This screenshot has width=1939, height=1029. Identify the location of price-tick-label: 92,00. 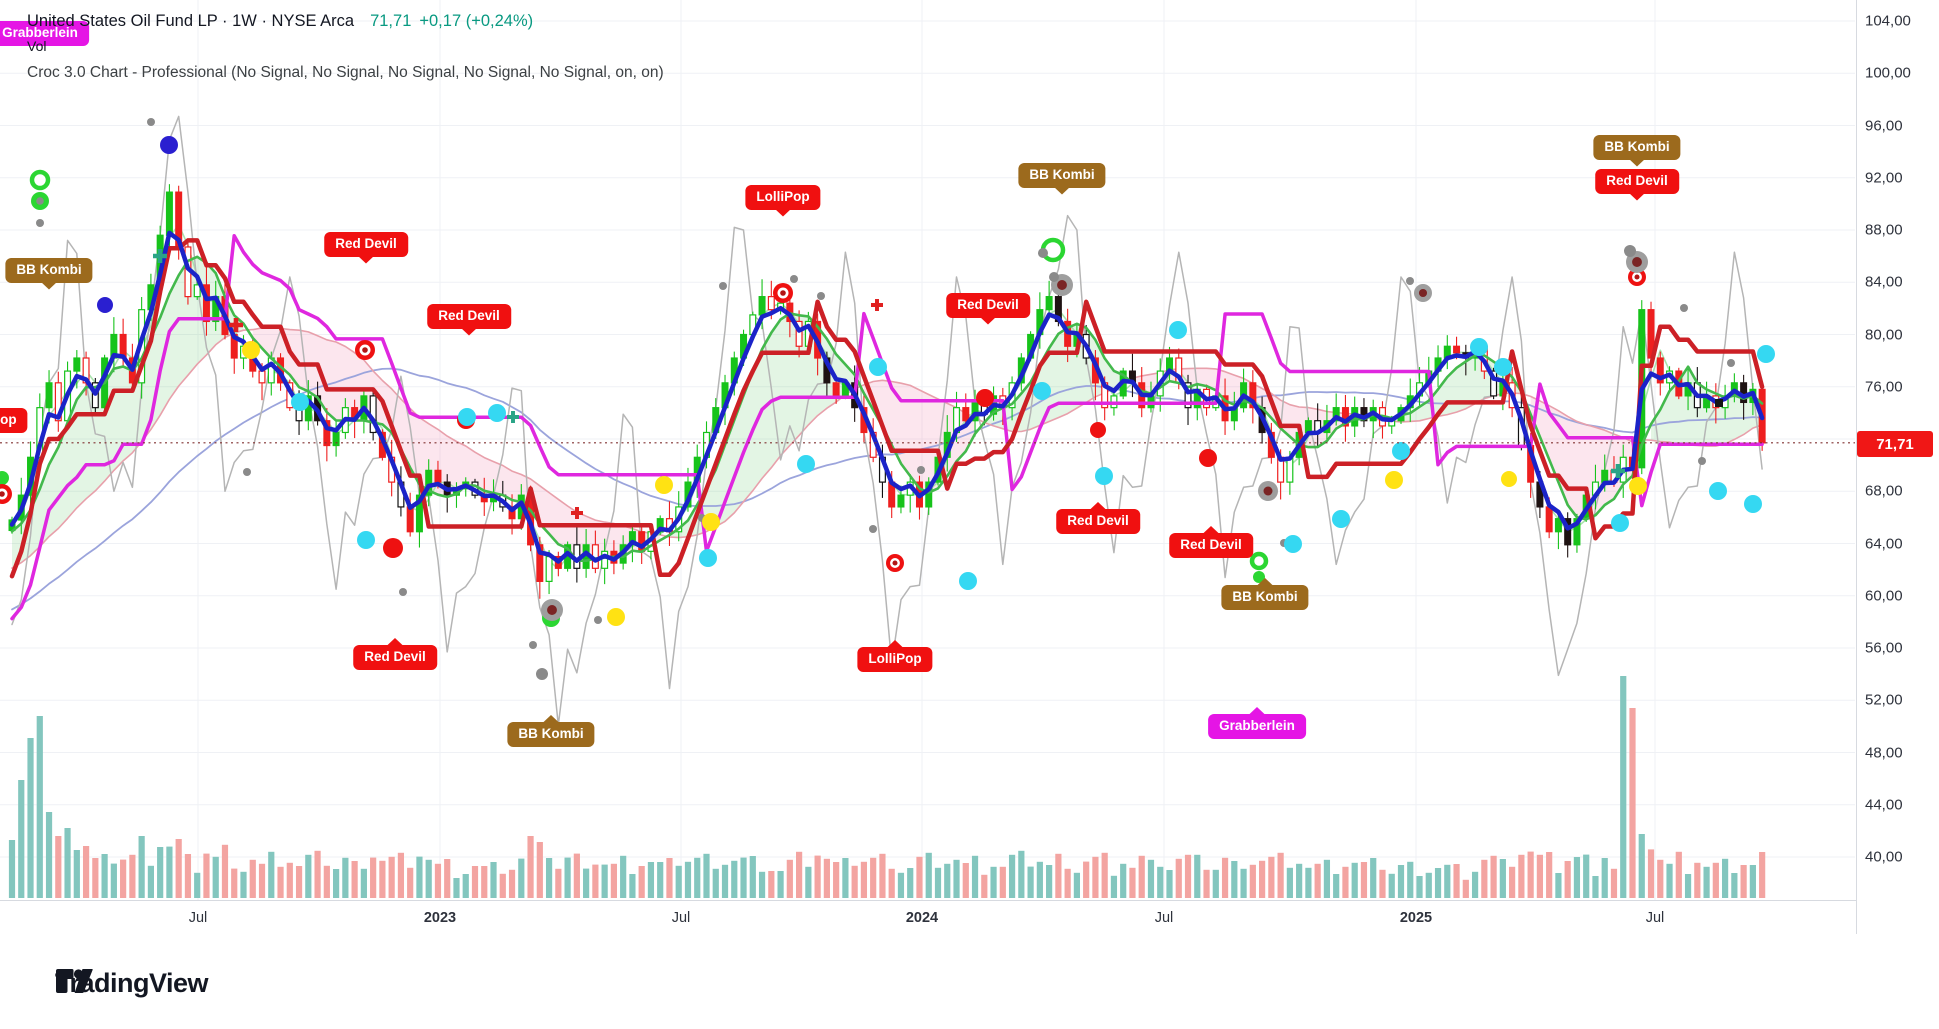
(1884, 178).